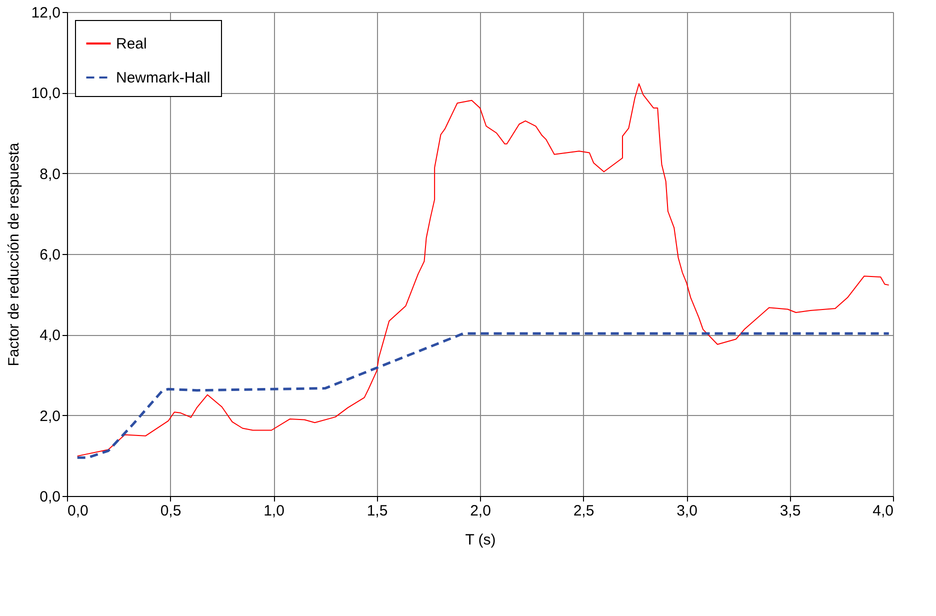  What do you see at coordinates (163, 78) in the screenshot?
I see `legend-label: Newmark-Hall` at bounding box center [163, 78].